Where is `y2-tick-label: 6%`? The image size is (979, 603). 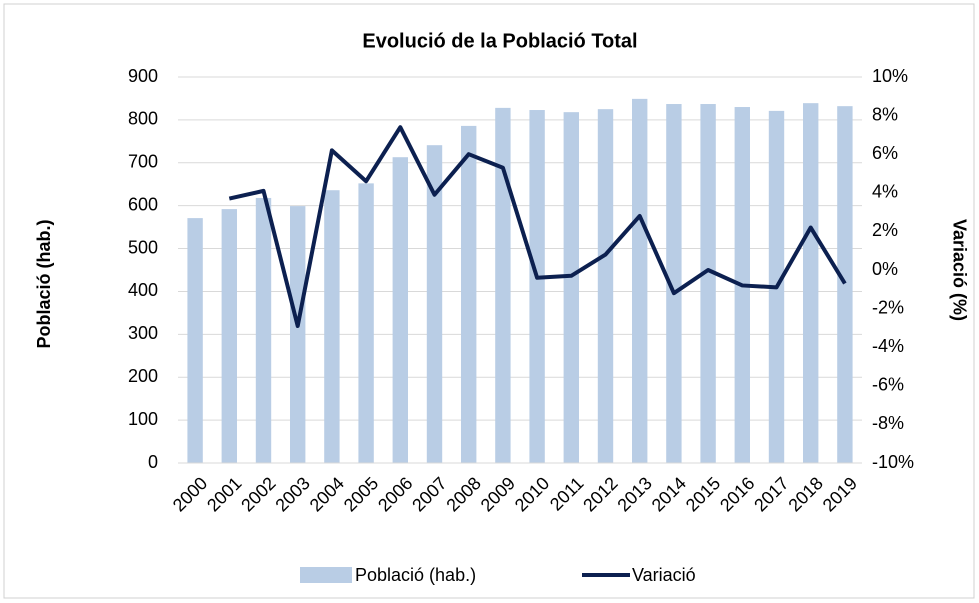 y2-tick-label: 6% is located at coordinates (885, 153).